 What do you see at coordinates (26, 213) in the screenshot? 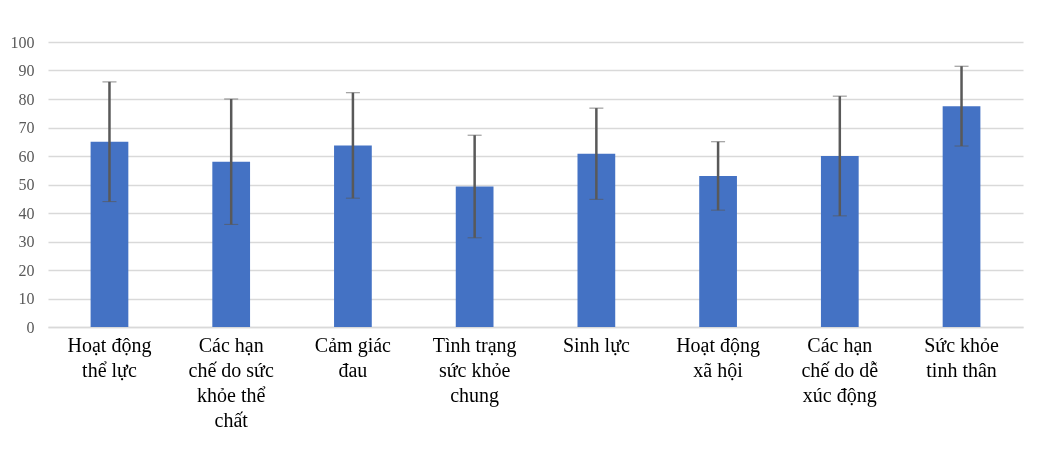
I see `y-tick-label: 40` at bounding box center [26, 213].